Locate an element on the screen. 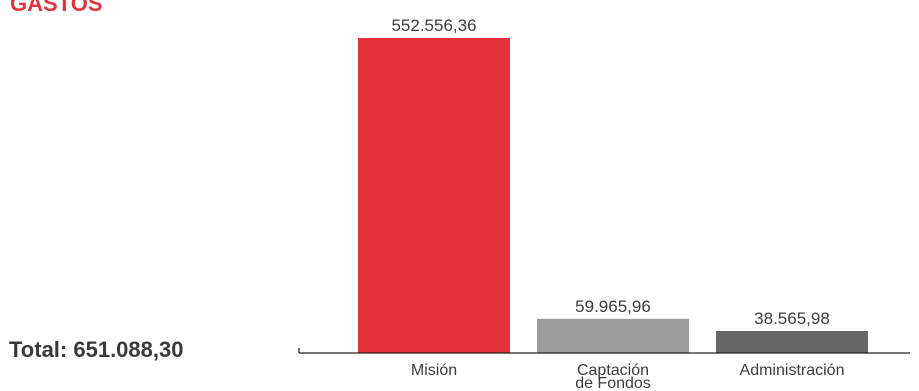  total-label: Total: 651.088,30 is located at coordinates (96, 349).